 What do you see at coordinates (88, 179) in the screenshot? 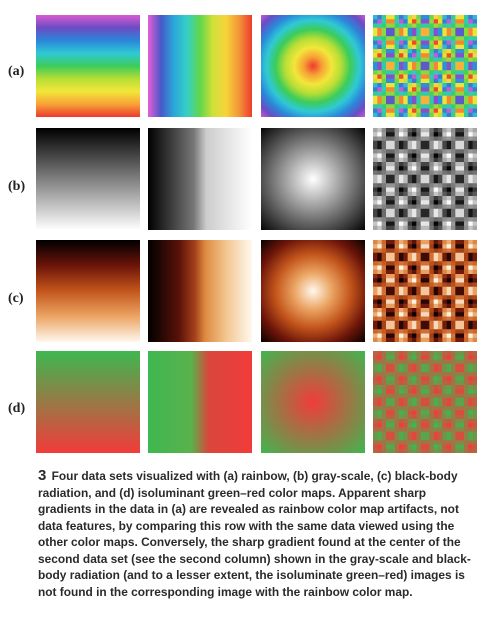
I see `panel-b-vertical-ramp` at bounding box center [88, 179].